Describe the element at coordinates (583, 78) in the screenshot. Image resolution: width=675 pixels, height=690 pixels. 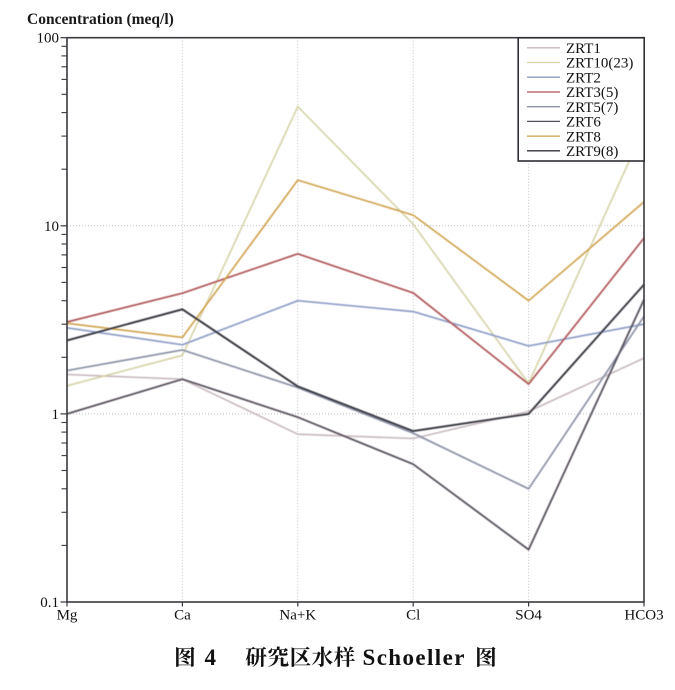
I see `svg-text: ZRT2` at that location.